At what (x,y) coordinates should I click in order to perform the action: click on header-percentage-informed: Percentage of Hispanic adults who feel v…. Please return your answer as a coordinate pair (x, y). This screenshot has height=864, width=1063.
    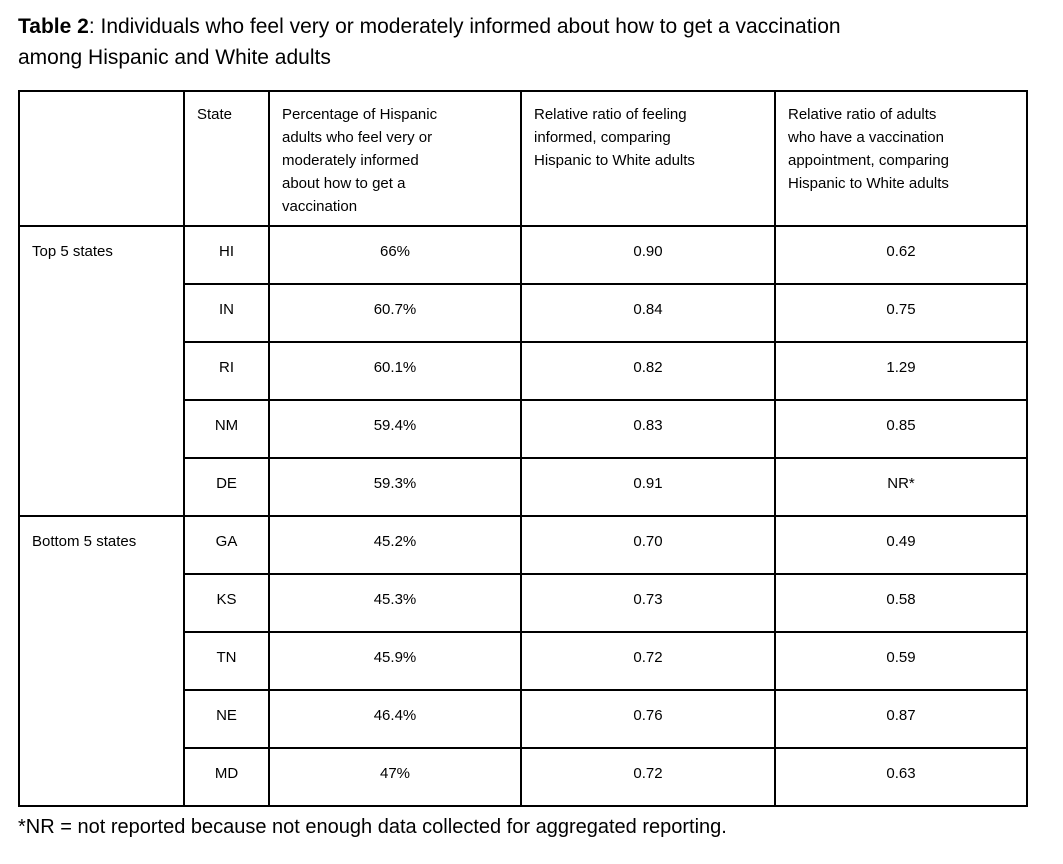
    Looking at the image, I should click on (395, 158).